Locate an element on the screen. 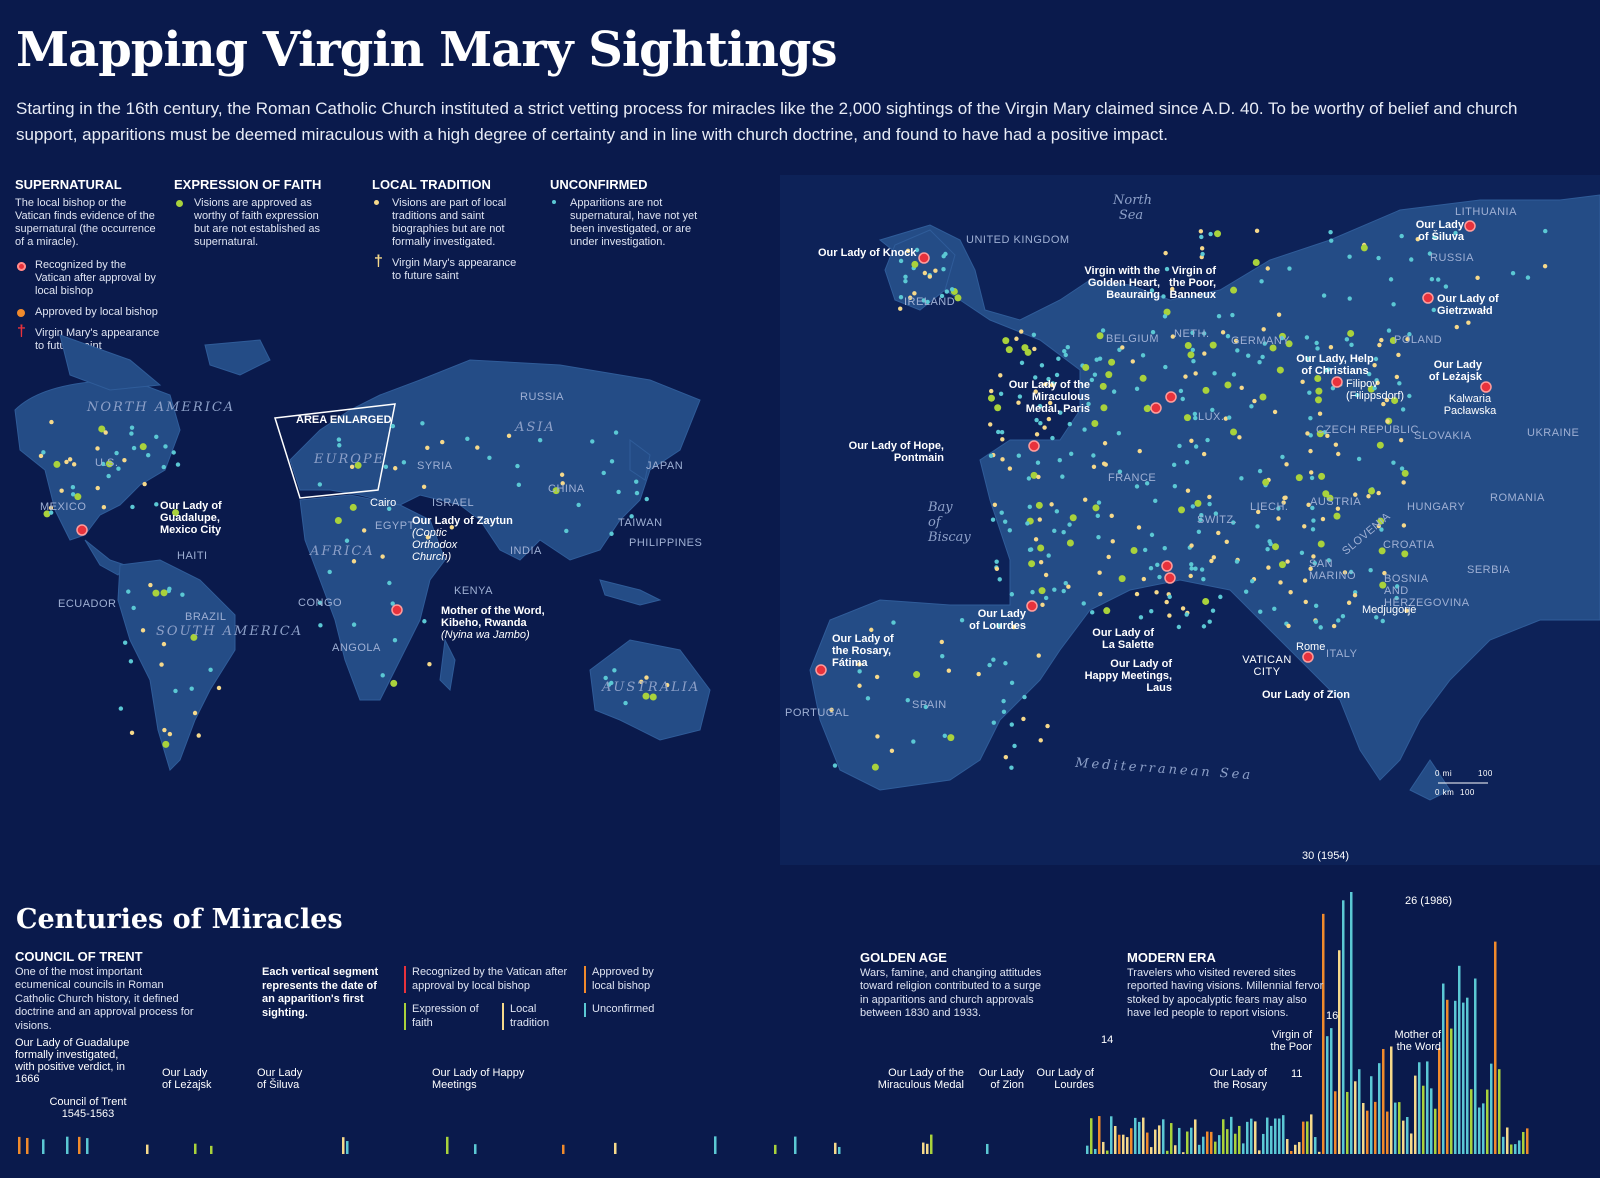  country-vatican: VATICAN CITY is located at coordinates (1267, 666).